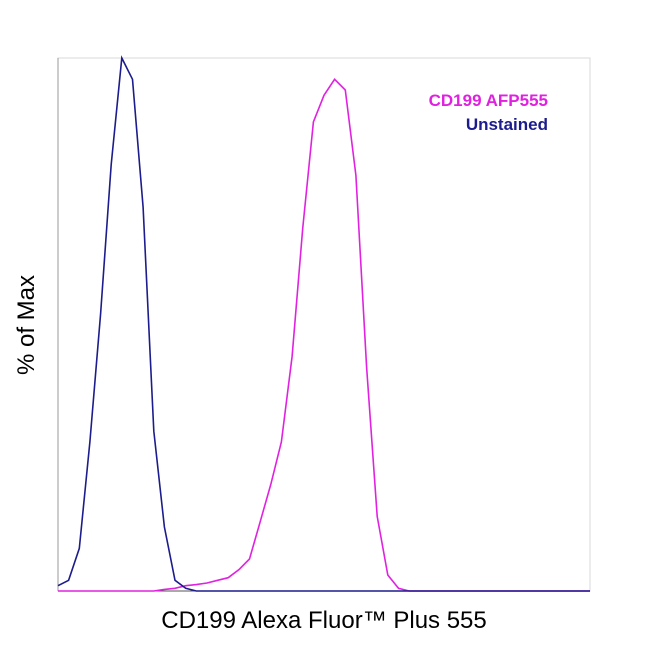  What do you see at coordinates (507, 124) in the screenshot?
I see `legend-entry: Unstained` at bounding box center [507, 124].